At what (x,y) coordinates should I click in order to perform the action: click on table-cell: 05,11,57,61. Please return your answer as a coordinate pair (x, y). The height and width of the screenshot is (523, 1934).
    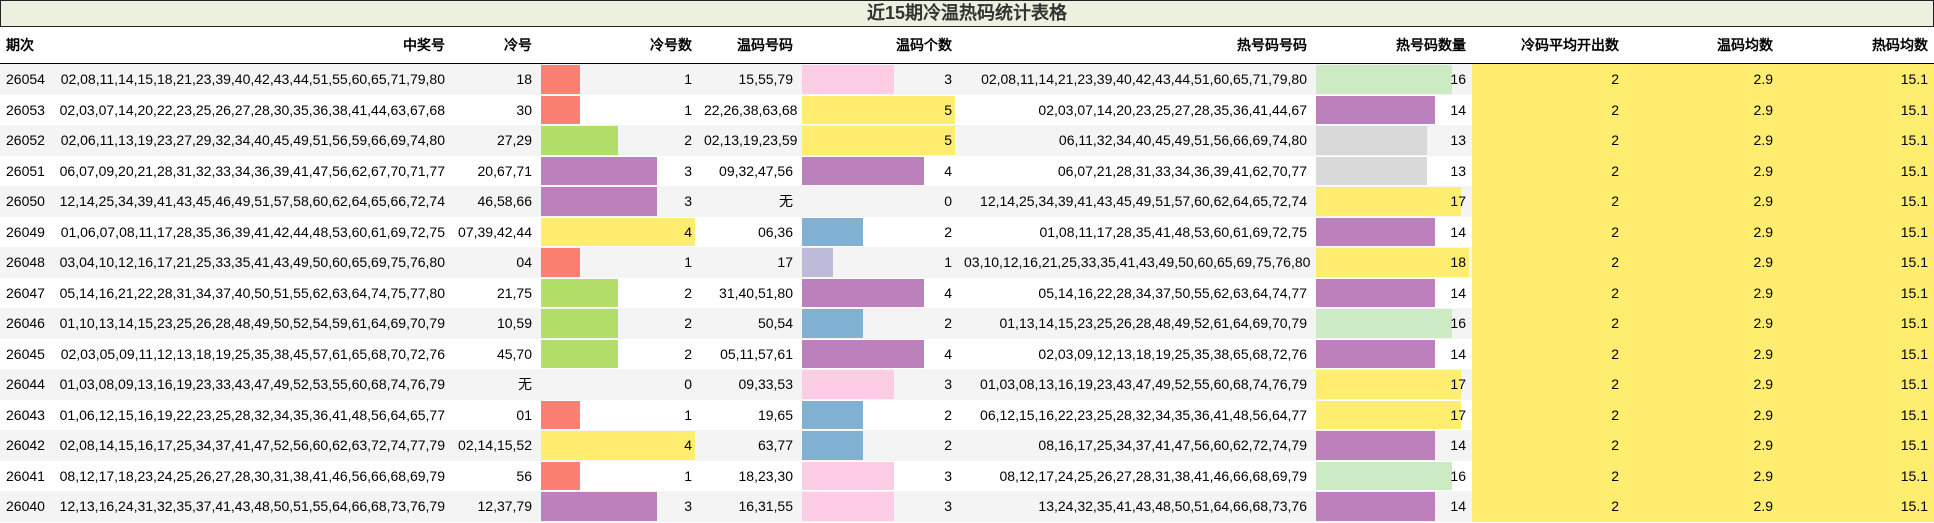
    Looking at the image, I should click on (756, 353).